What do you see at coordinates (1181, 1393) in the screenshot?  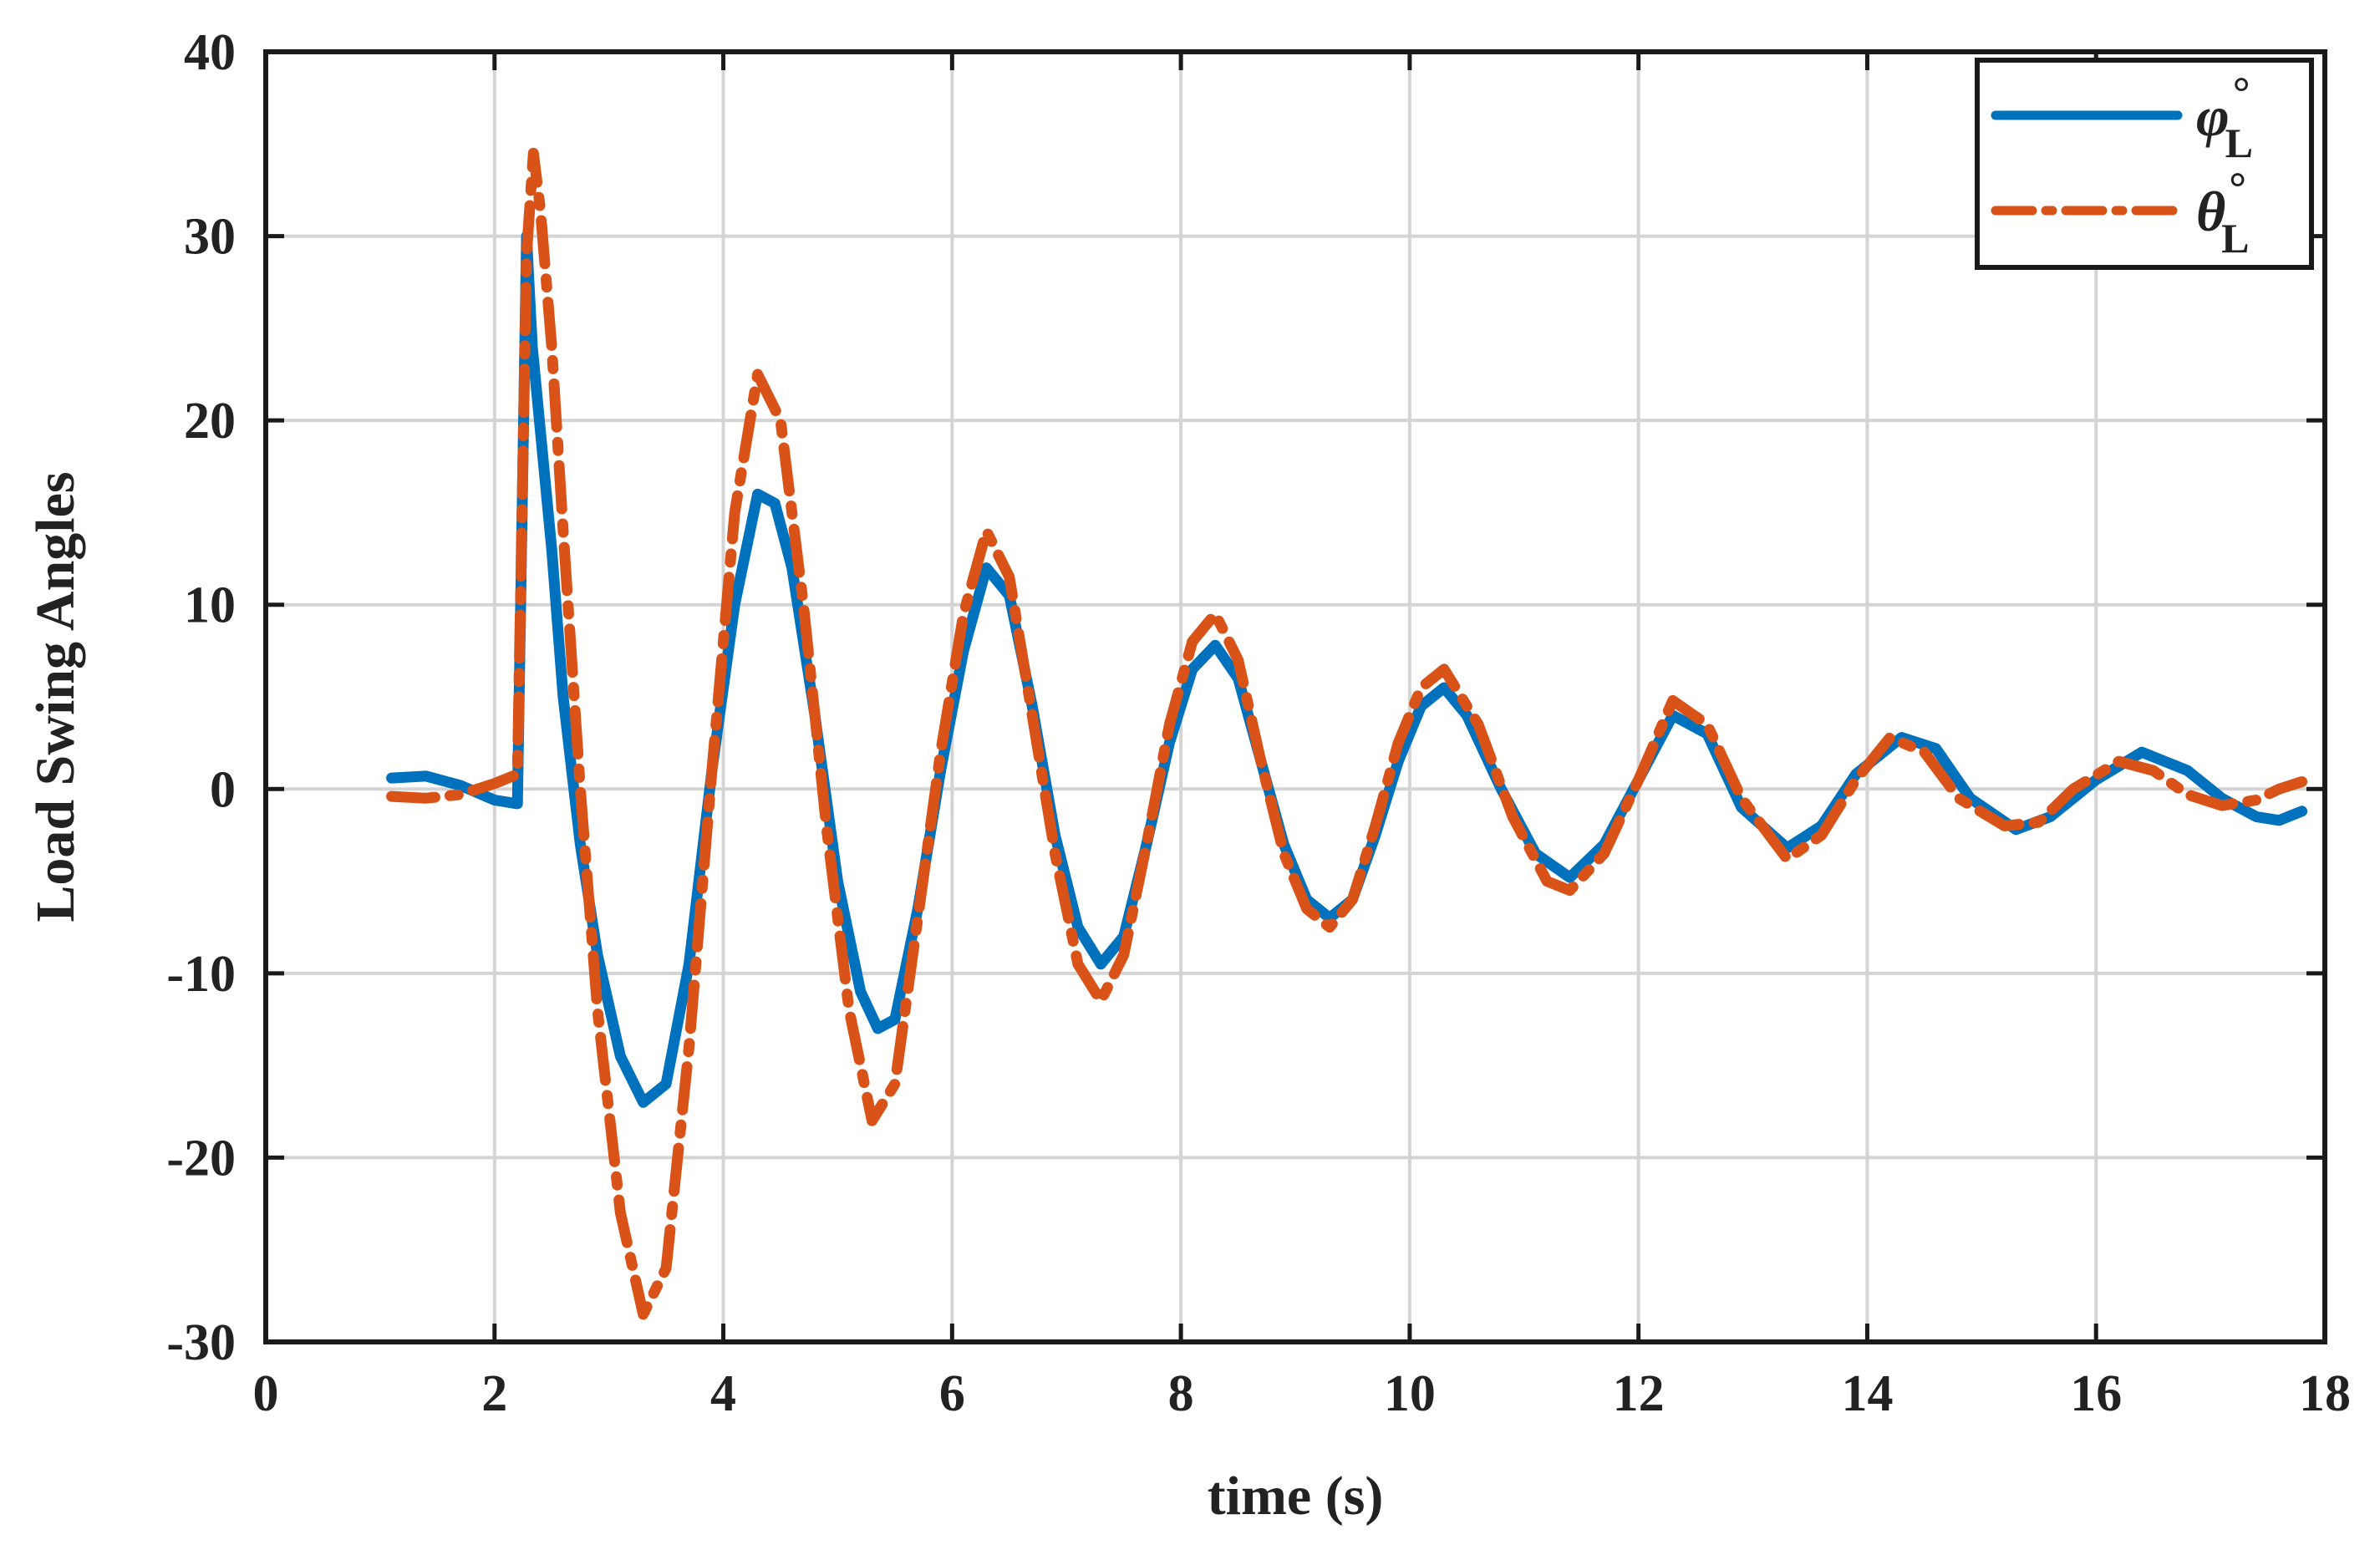 I see `x-tick-label: 8` at bounding box center [1181, 1393].